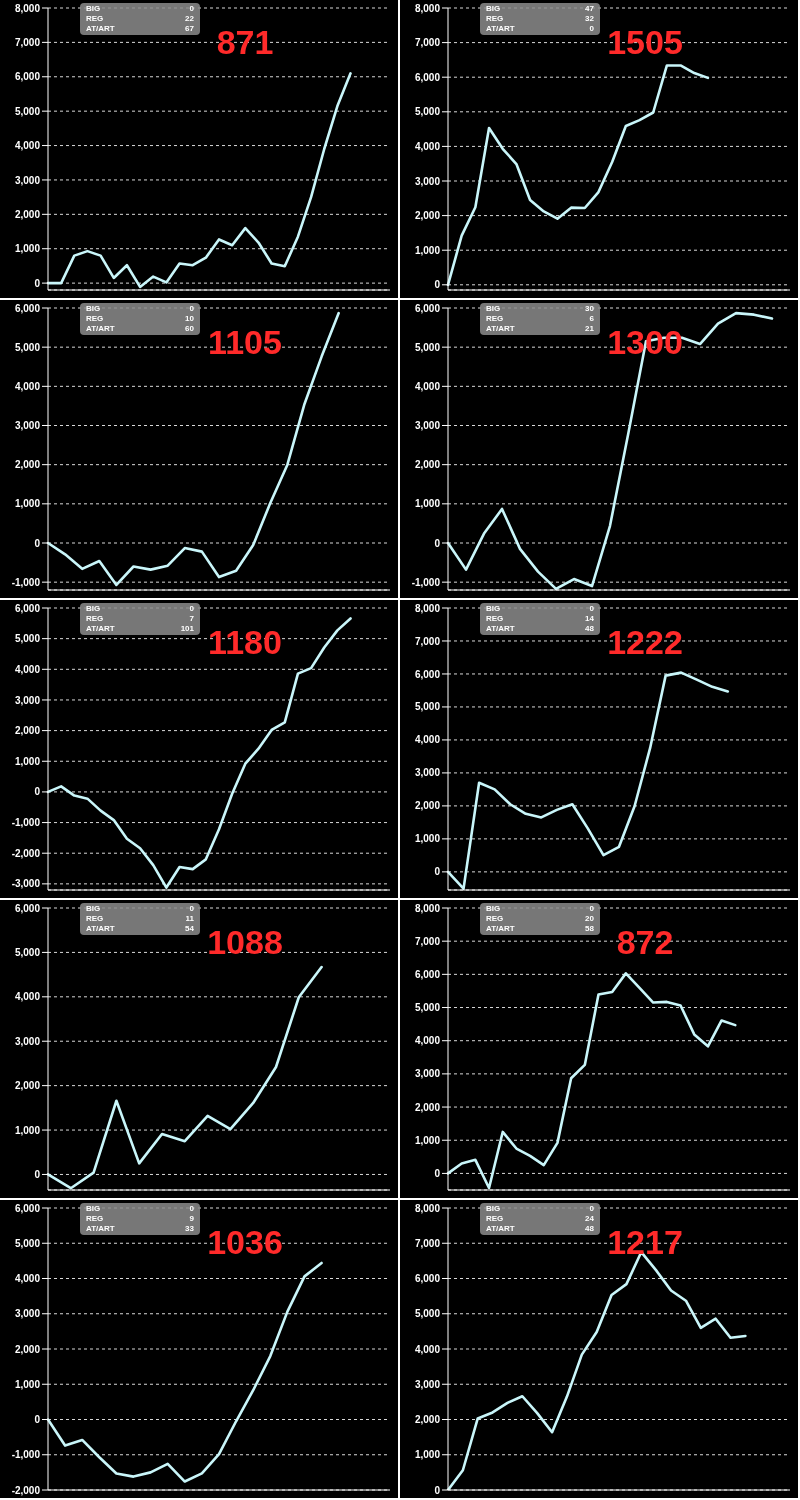 This screenshot has width=800, height=1500. What do you see at coordinates (589, 619) in the screenshot?
I see `annotation: 14` at bounding box center [589, 619].